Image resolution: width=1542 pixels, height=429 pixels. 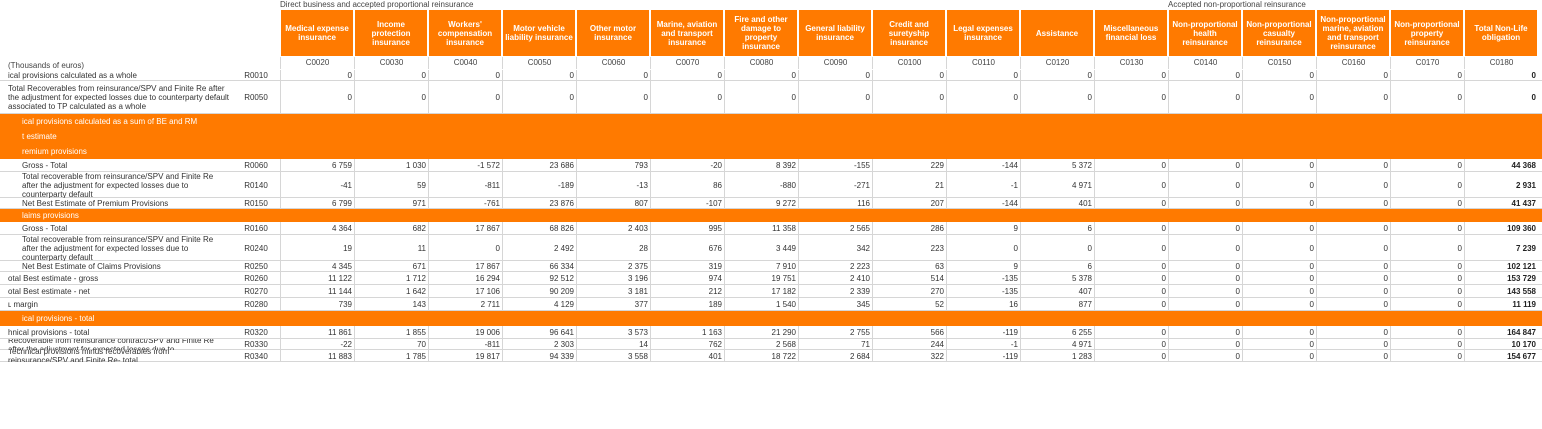 I want to click on value-cell: 66 334, so click(x=539, y=266).